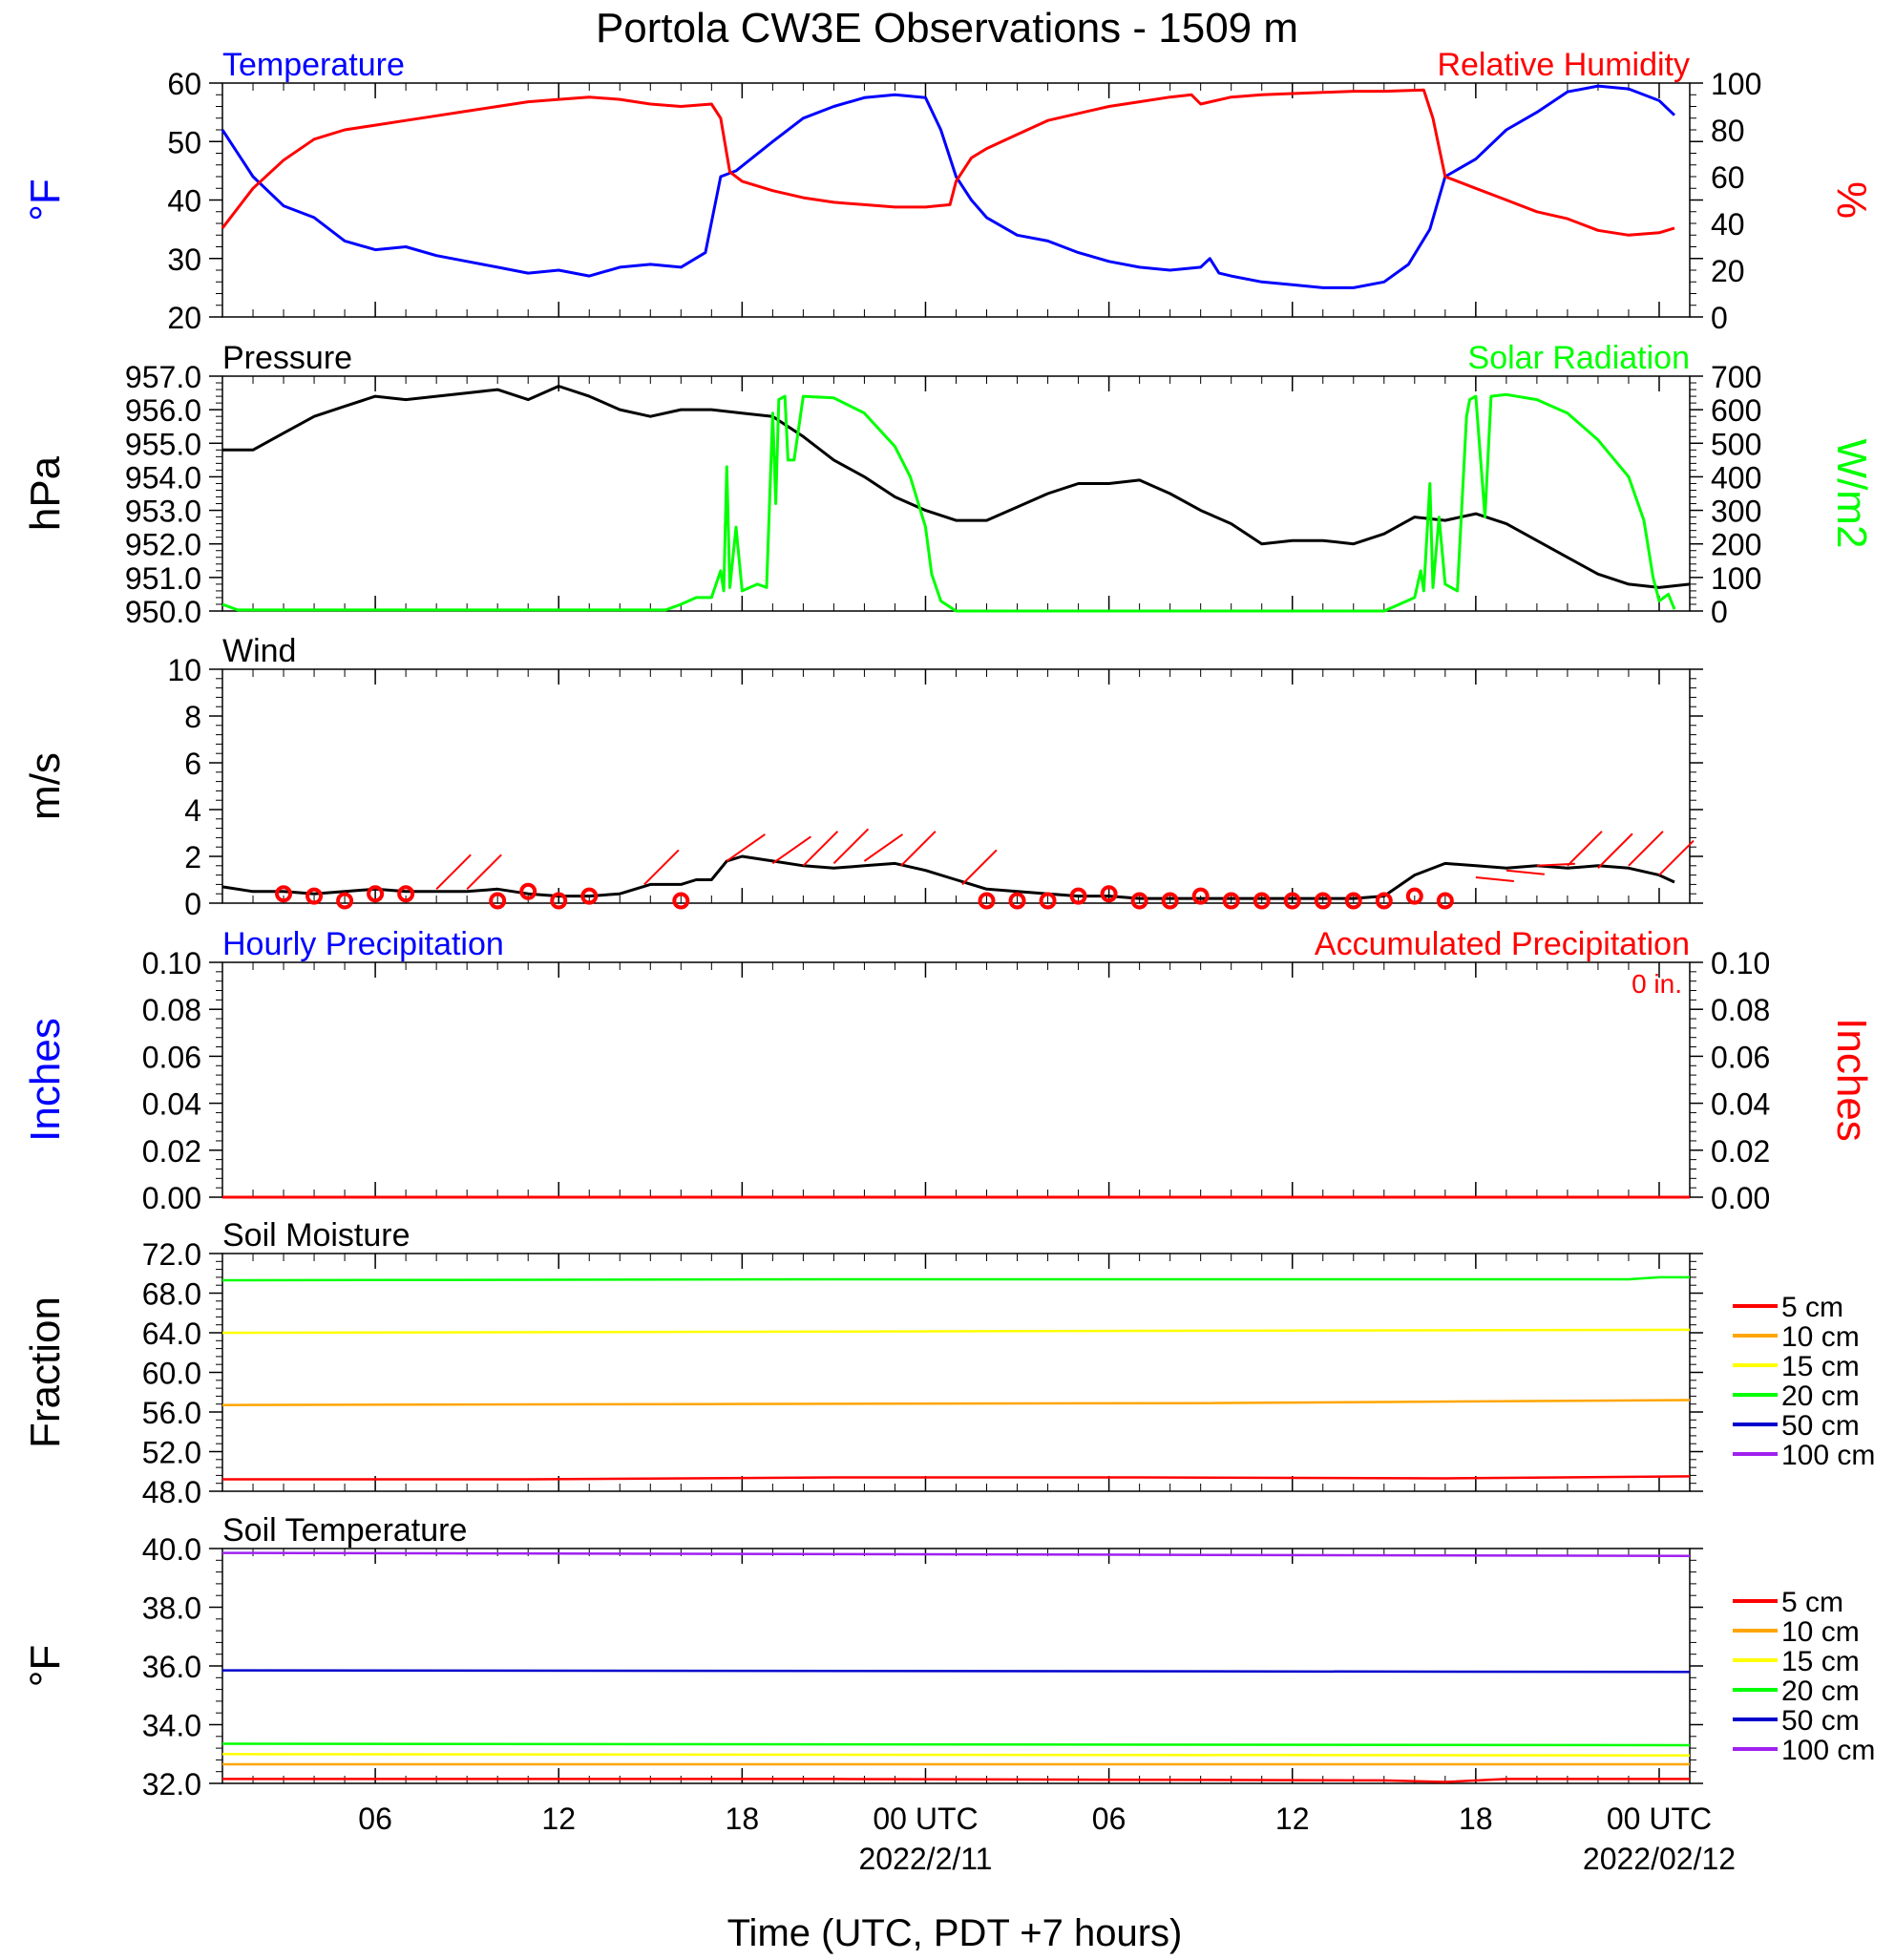 The image size is (1895, 1960). I want to click on plot-frame-soil-temperature, so click(956, 1666).